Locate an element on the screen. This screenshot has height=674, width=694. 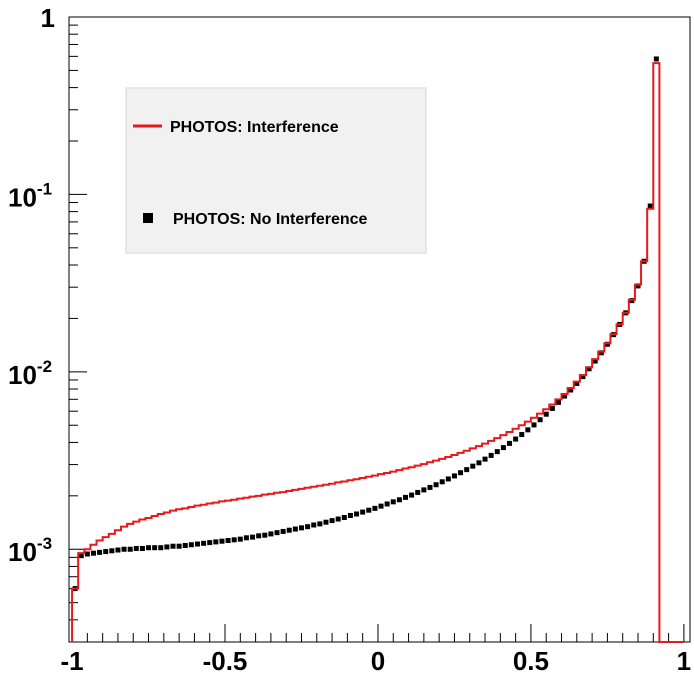
legend-label-interference: PHOTOS: Interference is located at coordinates (254, 127).